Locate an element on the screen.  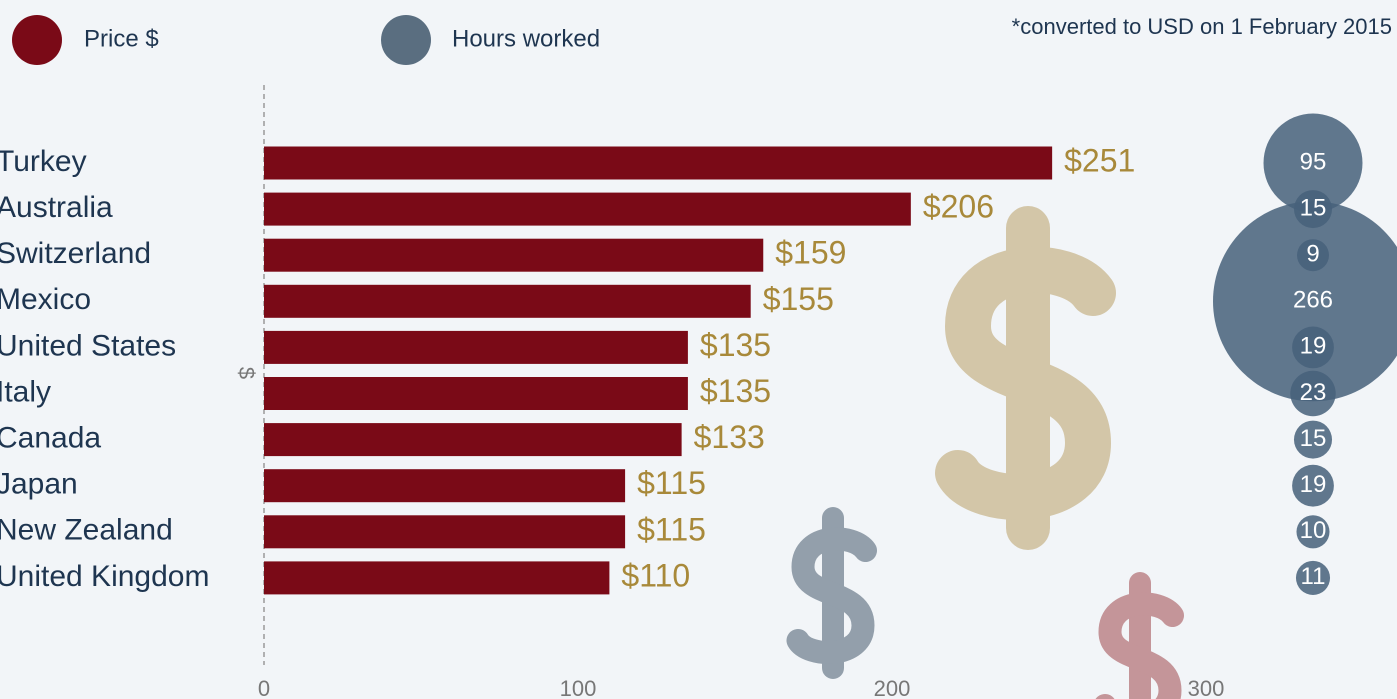
category-label: New Zealand is located at coordinates (86, 530).